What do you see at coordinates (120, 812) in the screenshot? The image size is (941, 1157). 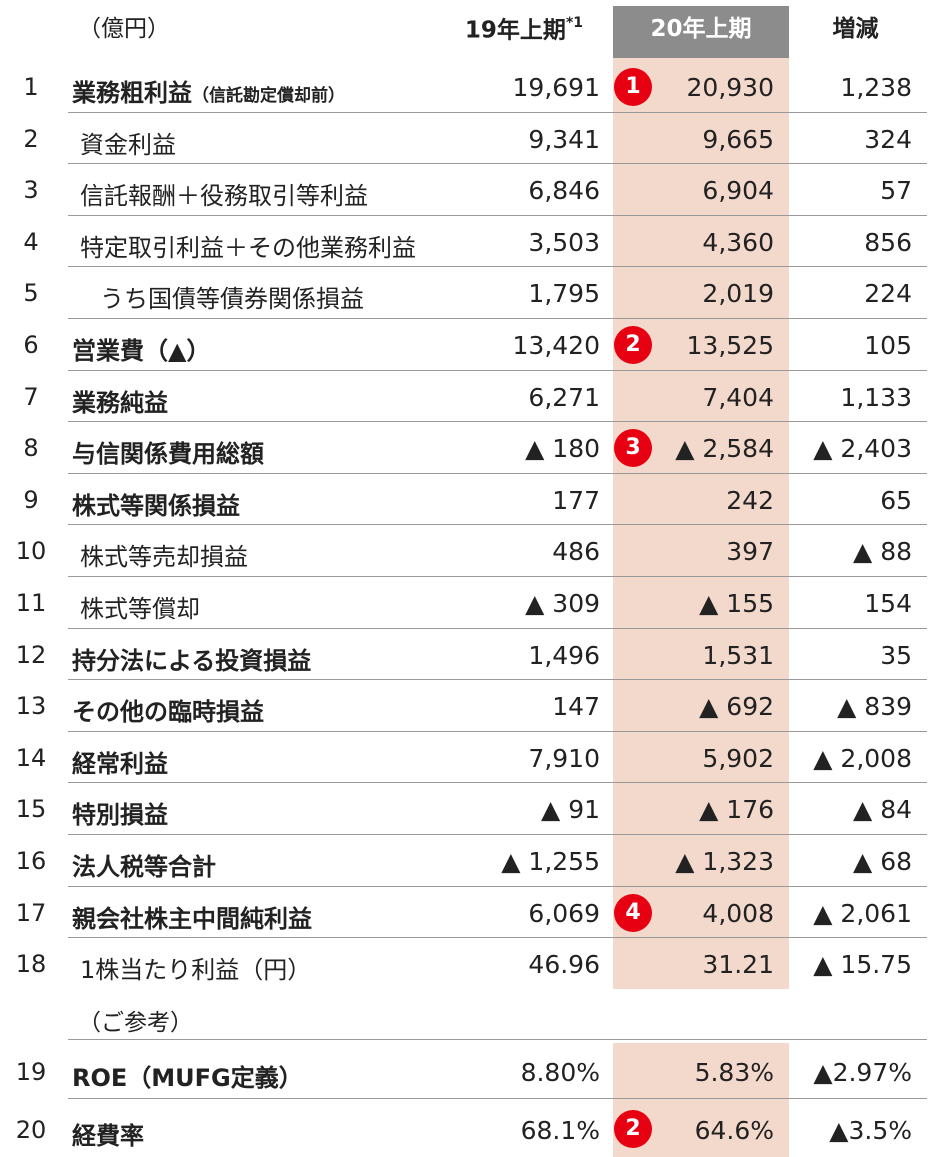 I see `row-label: 特別損益` at bounding box center [120, 812].